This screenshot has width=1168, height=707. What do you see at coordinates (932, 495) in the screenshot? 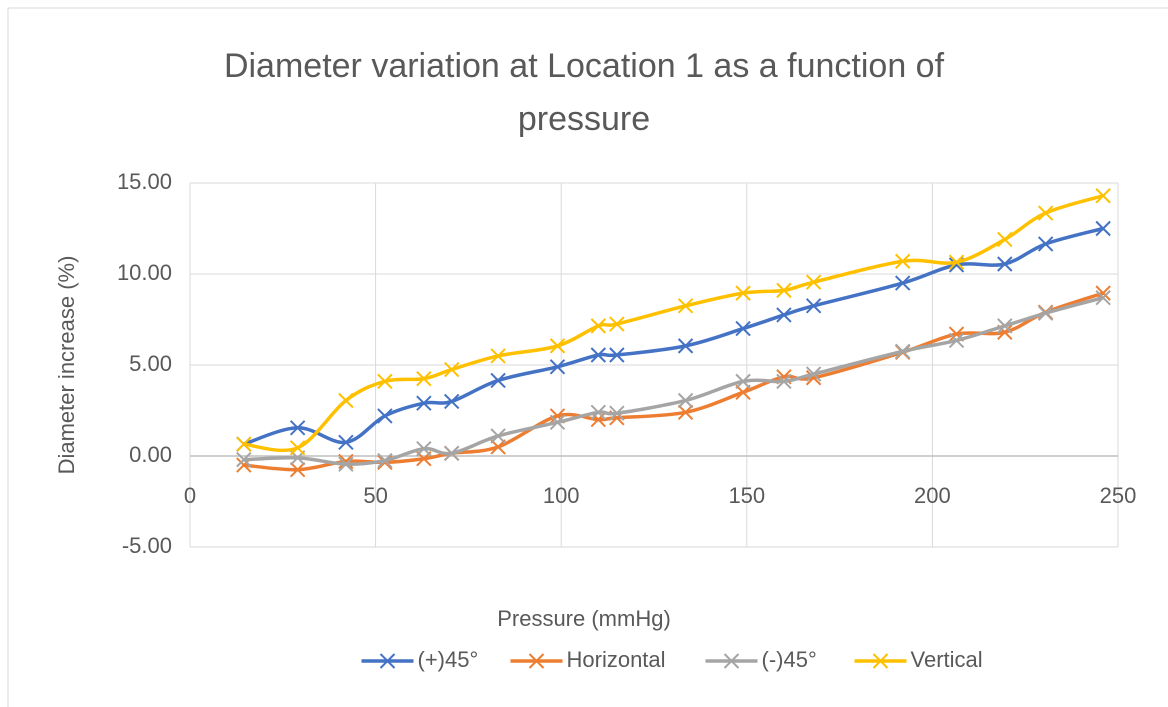
I see `x-tick-label: 200` at bounding box center [932, 495].